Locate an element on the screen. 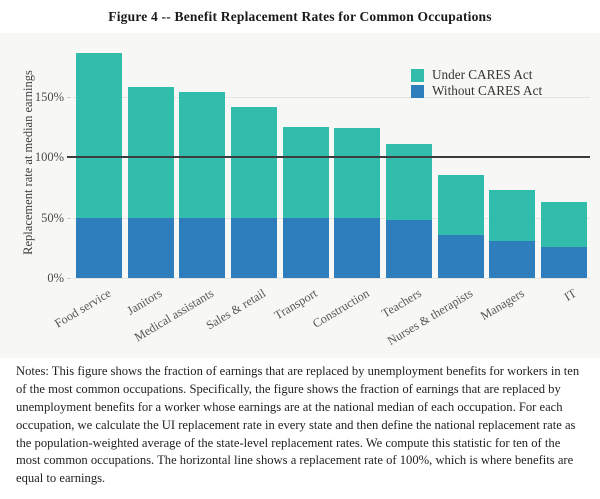 The width and height of the screenshot is (600, 499). bar-sales-retail is located at coordinates (253, 192).